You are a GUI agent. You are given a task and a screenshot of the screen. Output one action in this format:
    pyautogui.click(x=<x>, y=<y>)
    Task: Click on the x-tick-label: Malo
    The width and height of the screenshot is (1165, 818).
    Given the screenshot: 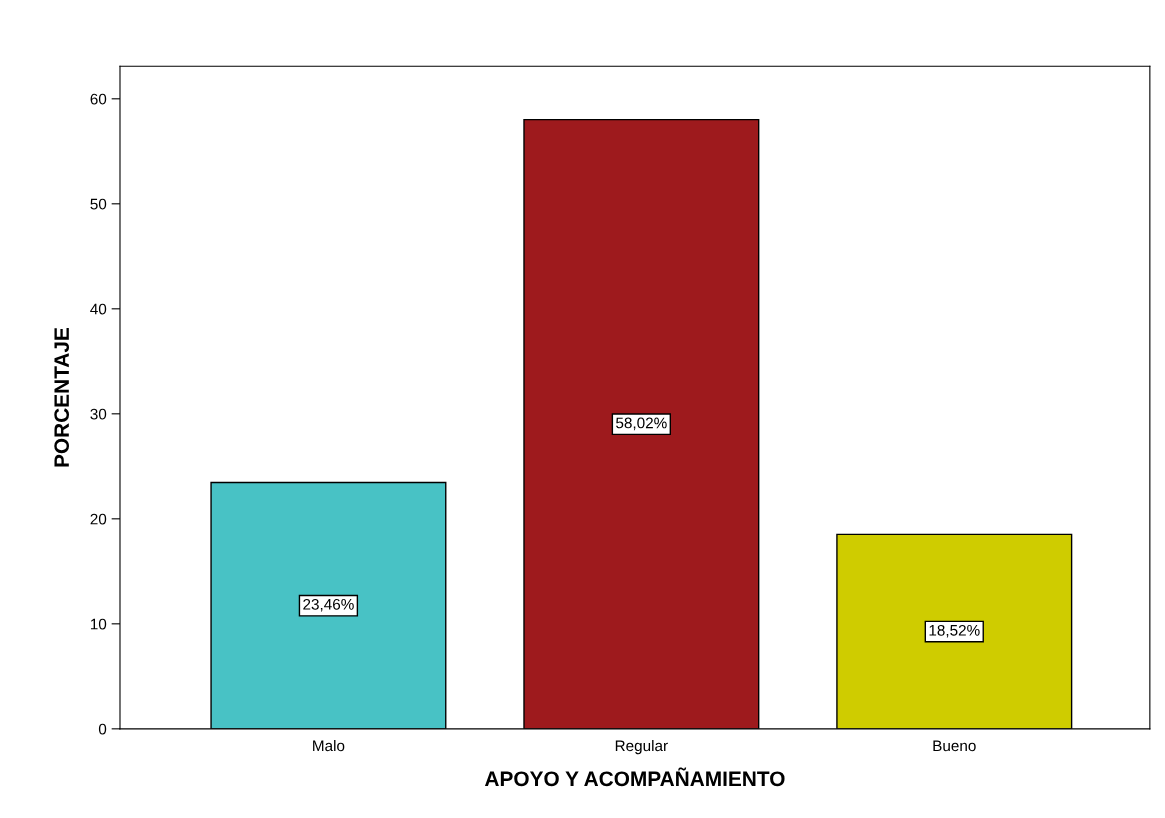 What is the action you would take?
    pyautogui.click(x=329, y=745)
    